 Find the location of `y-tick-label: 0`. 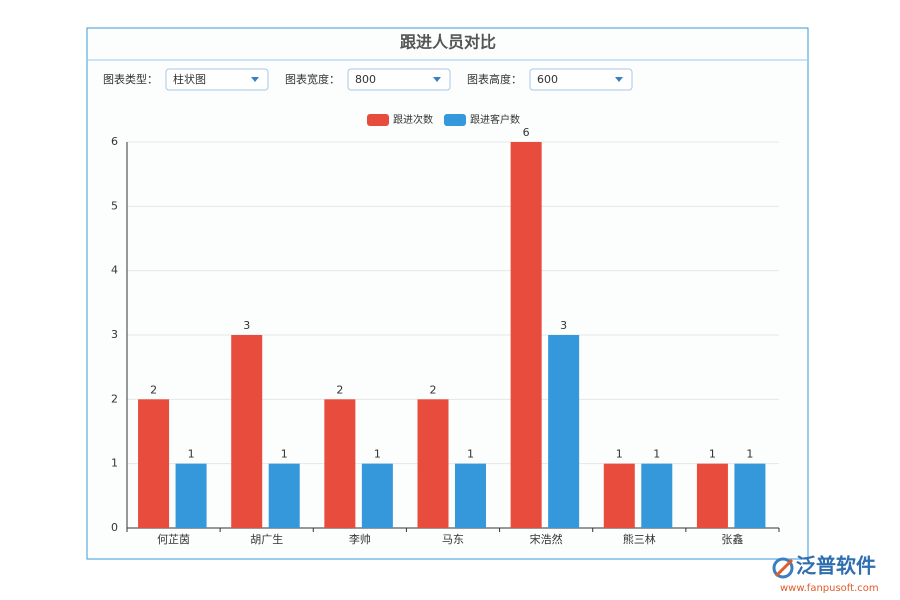

y-tick-label: 0 is located at coordinates (114, 527).